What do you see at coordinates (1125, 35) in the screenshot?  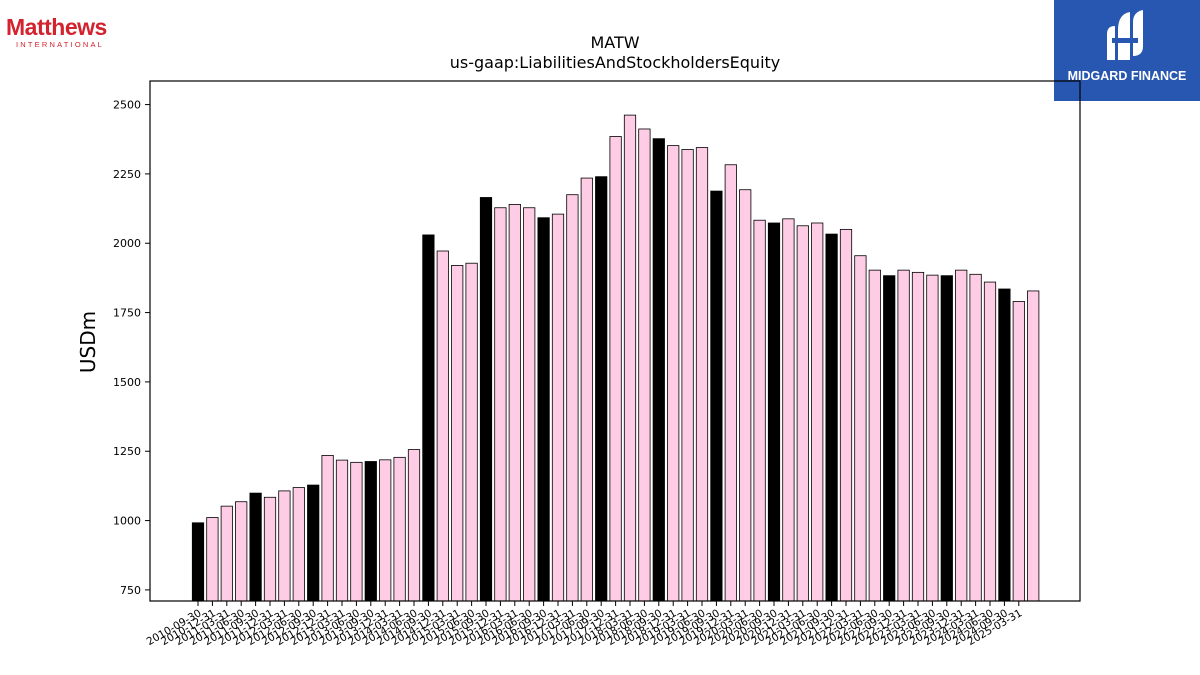 I see `midgard-mark-icon` at bounding box center [1125, 35].